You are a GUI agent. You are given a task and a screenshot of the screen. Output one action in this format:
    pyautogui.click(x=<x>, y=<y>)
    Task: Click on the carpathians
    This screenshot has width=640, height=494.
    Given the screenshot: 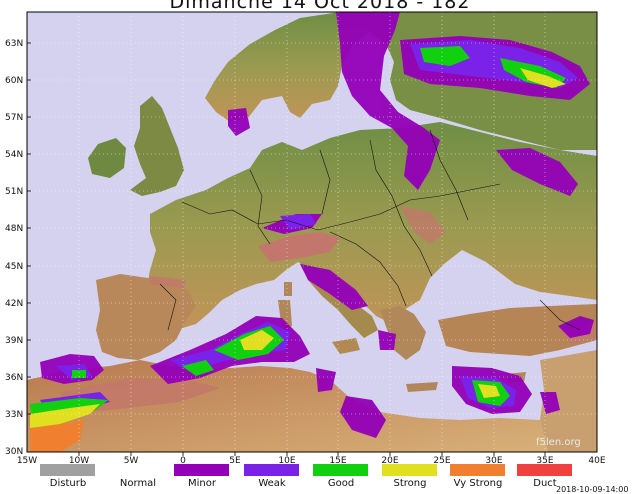 What is the action you would take?
    pyautogui.click(x=423, y=225)
    